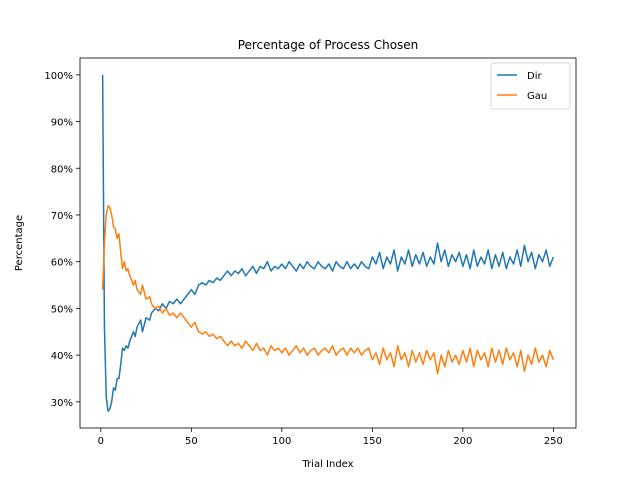 The height and width of the screenshot is (480, 640). I want to click on x-axis: 0 50 100 150 200 250, so click(330, 437).